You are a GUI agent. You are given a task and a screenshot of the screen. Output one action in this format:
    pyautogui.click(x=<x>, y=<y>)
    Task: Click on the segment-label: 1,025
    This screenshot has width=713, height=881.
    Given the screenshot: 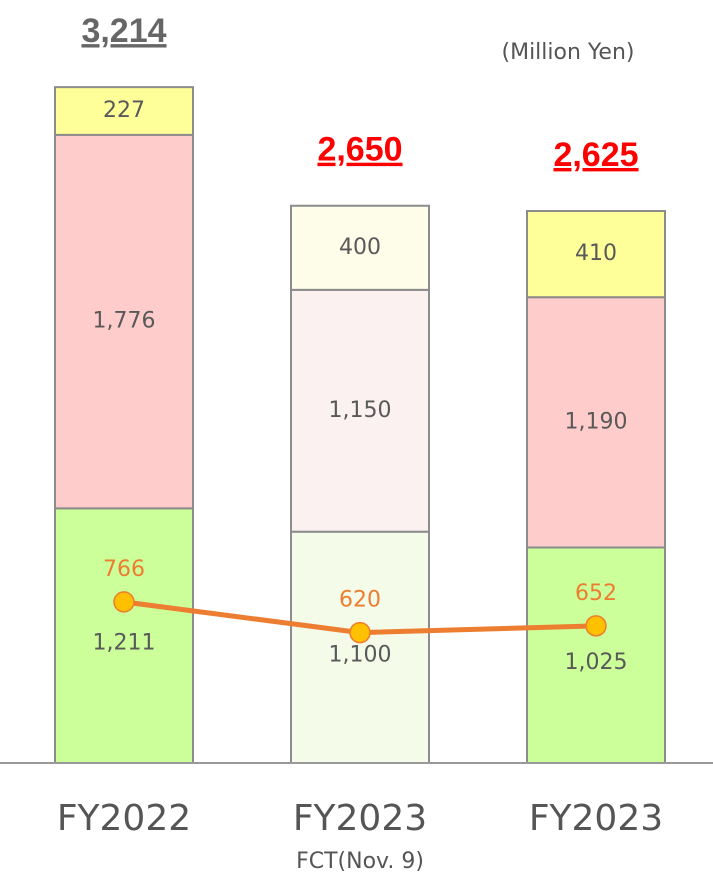 What is the action you would take?
    pyautogui.click(x=596, y=662)
    